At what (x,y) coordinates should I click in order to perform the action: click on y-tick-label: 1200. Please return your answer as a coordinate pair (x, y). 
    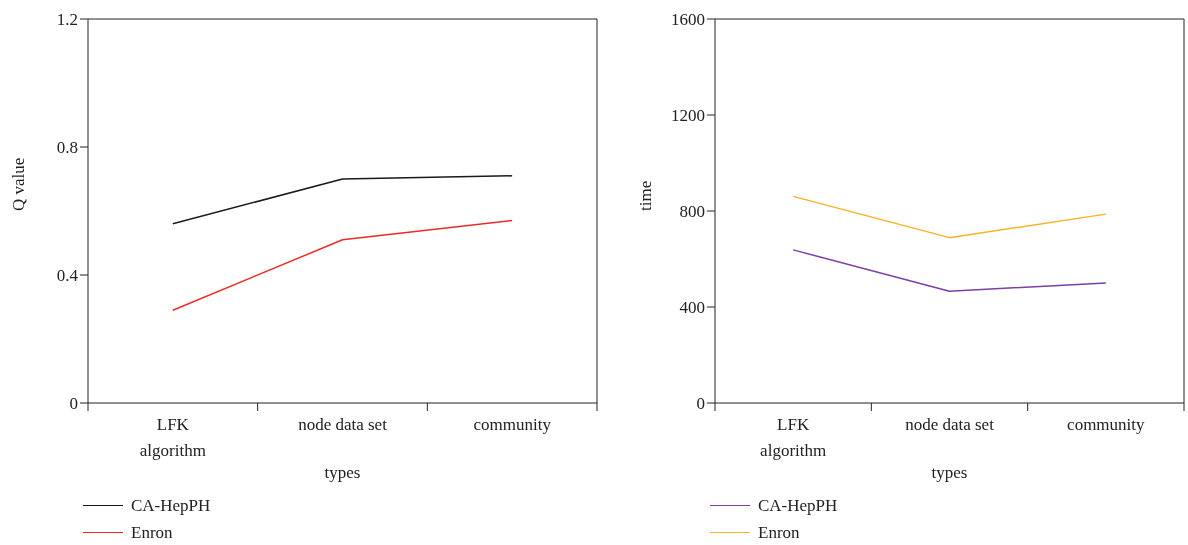
    Looking at the image, I should click on (688, 116).